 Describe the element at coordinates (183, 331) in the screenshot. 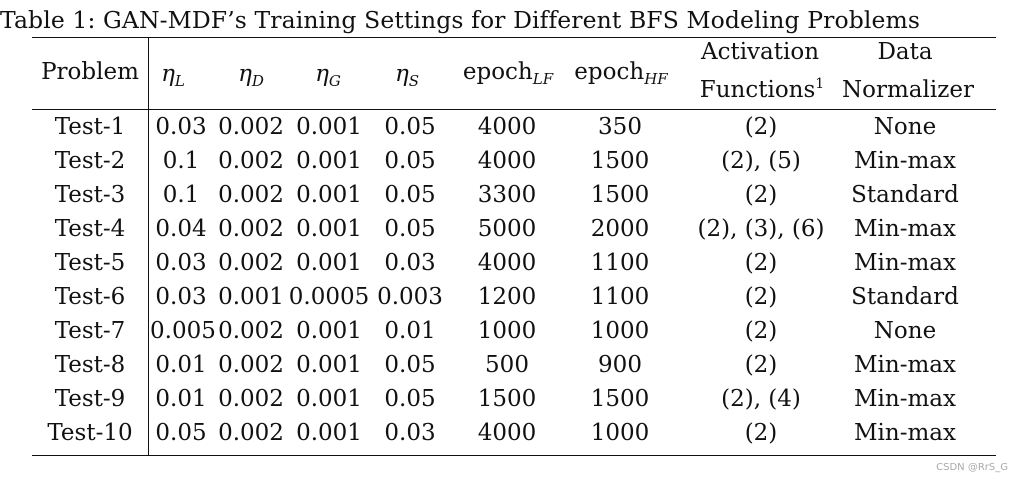

I see `cell-eta-l: 0.005` at that location.